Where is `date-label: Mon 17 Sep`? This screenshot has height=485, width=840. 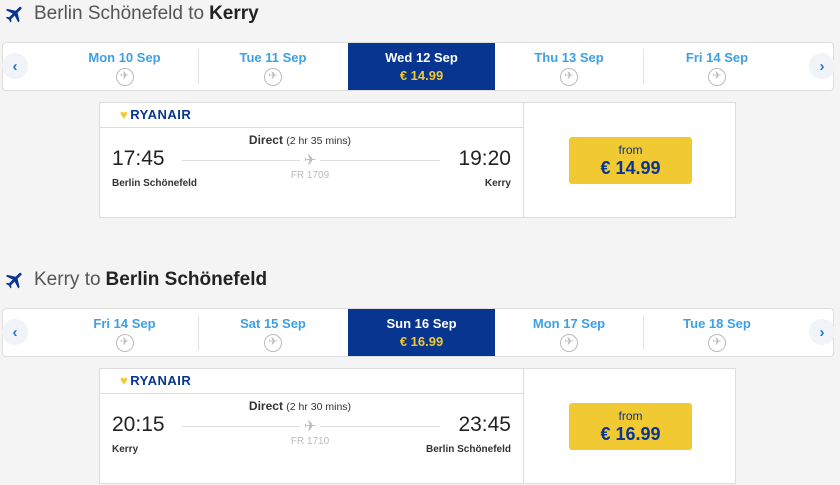
date-label: Mon 17 Sep is located at coordinates (569, 323).